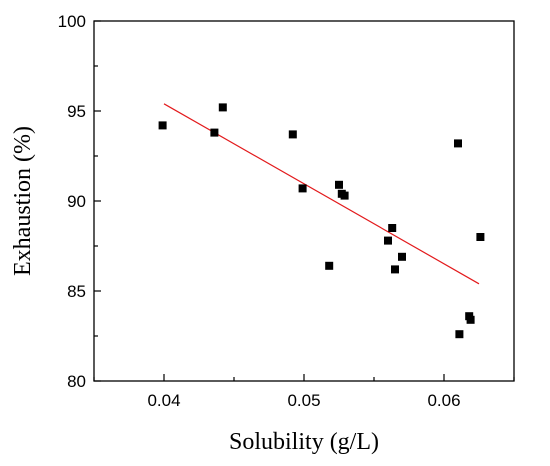 This screenshot has height=466, width=550. I want to click on y-tick-label: 90, so click(76, 201).